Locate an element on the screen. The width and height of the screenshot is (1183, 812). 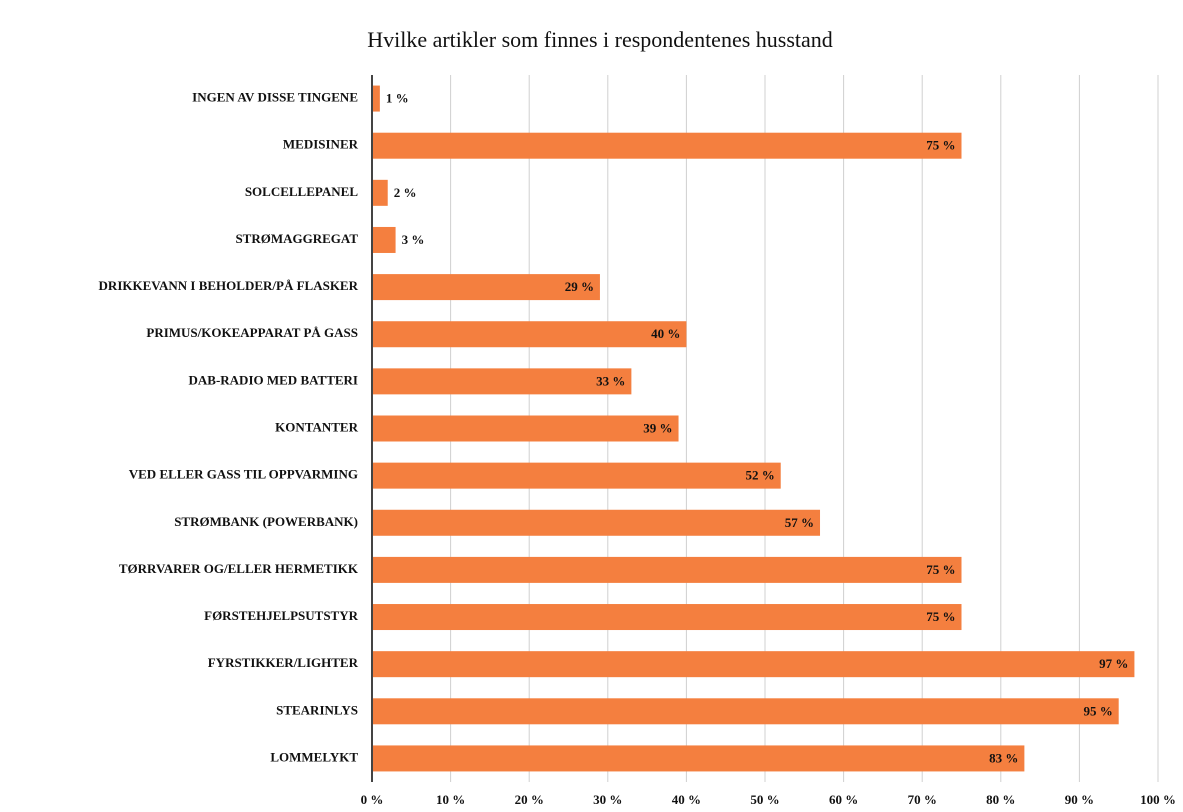
value-label: 39 % is located at coordinates (657, 427).